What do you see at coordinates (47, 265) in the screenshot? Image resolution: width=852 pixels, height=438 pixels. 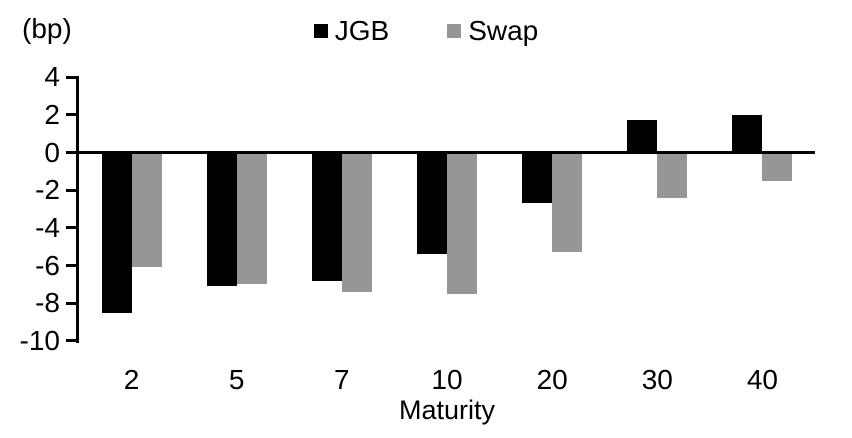 I see `y-axis-tick-label: -6` at bounding box center [47, 265].